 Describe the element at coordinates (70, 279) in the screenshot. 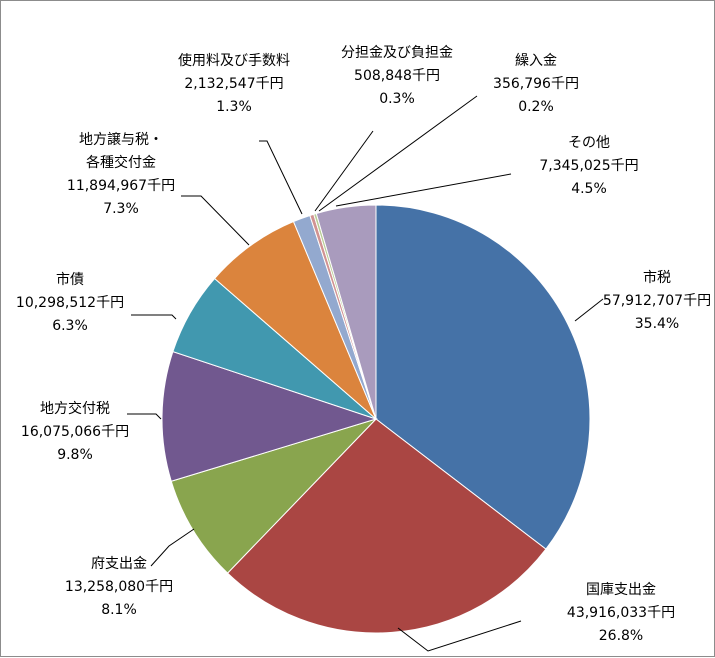

I see `slice-label-name: 市債` at that location.